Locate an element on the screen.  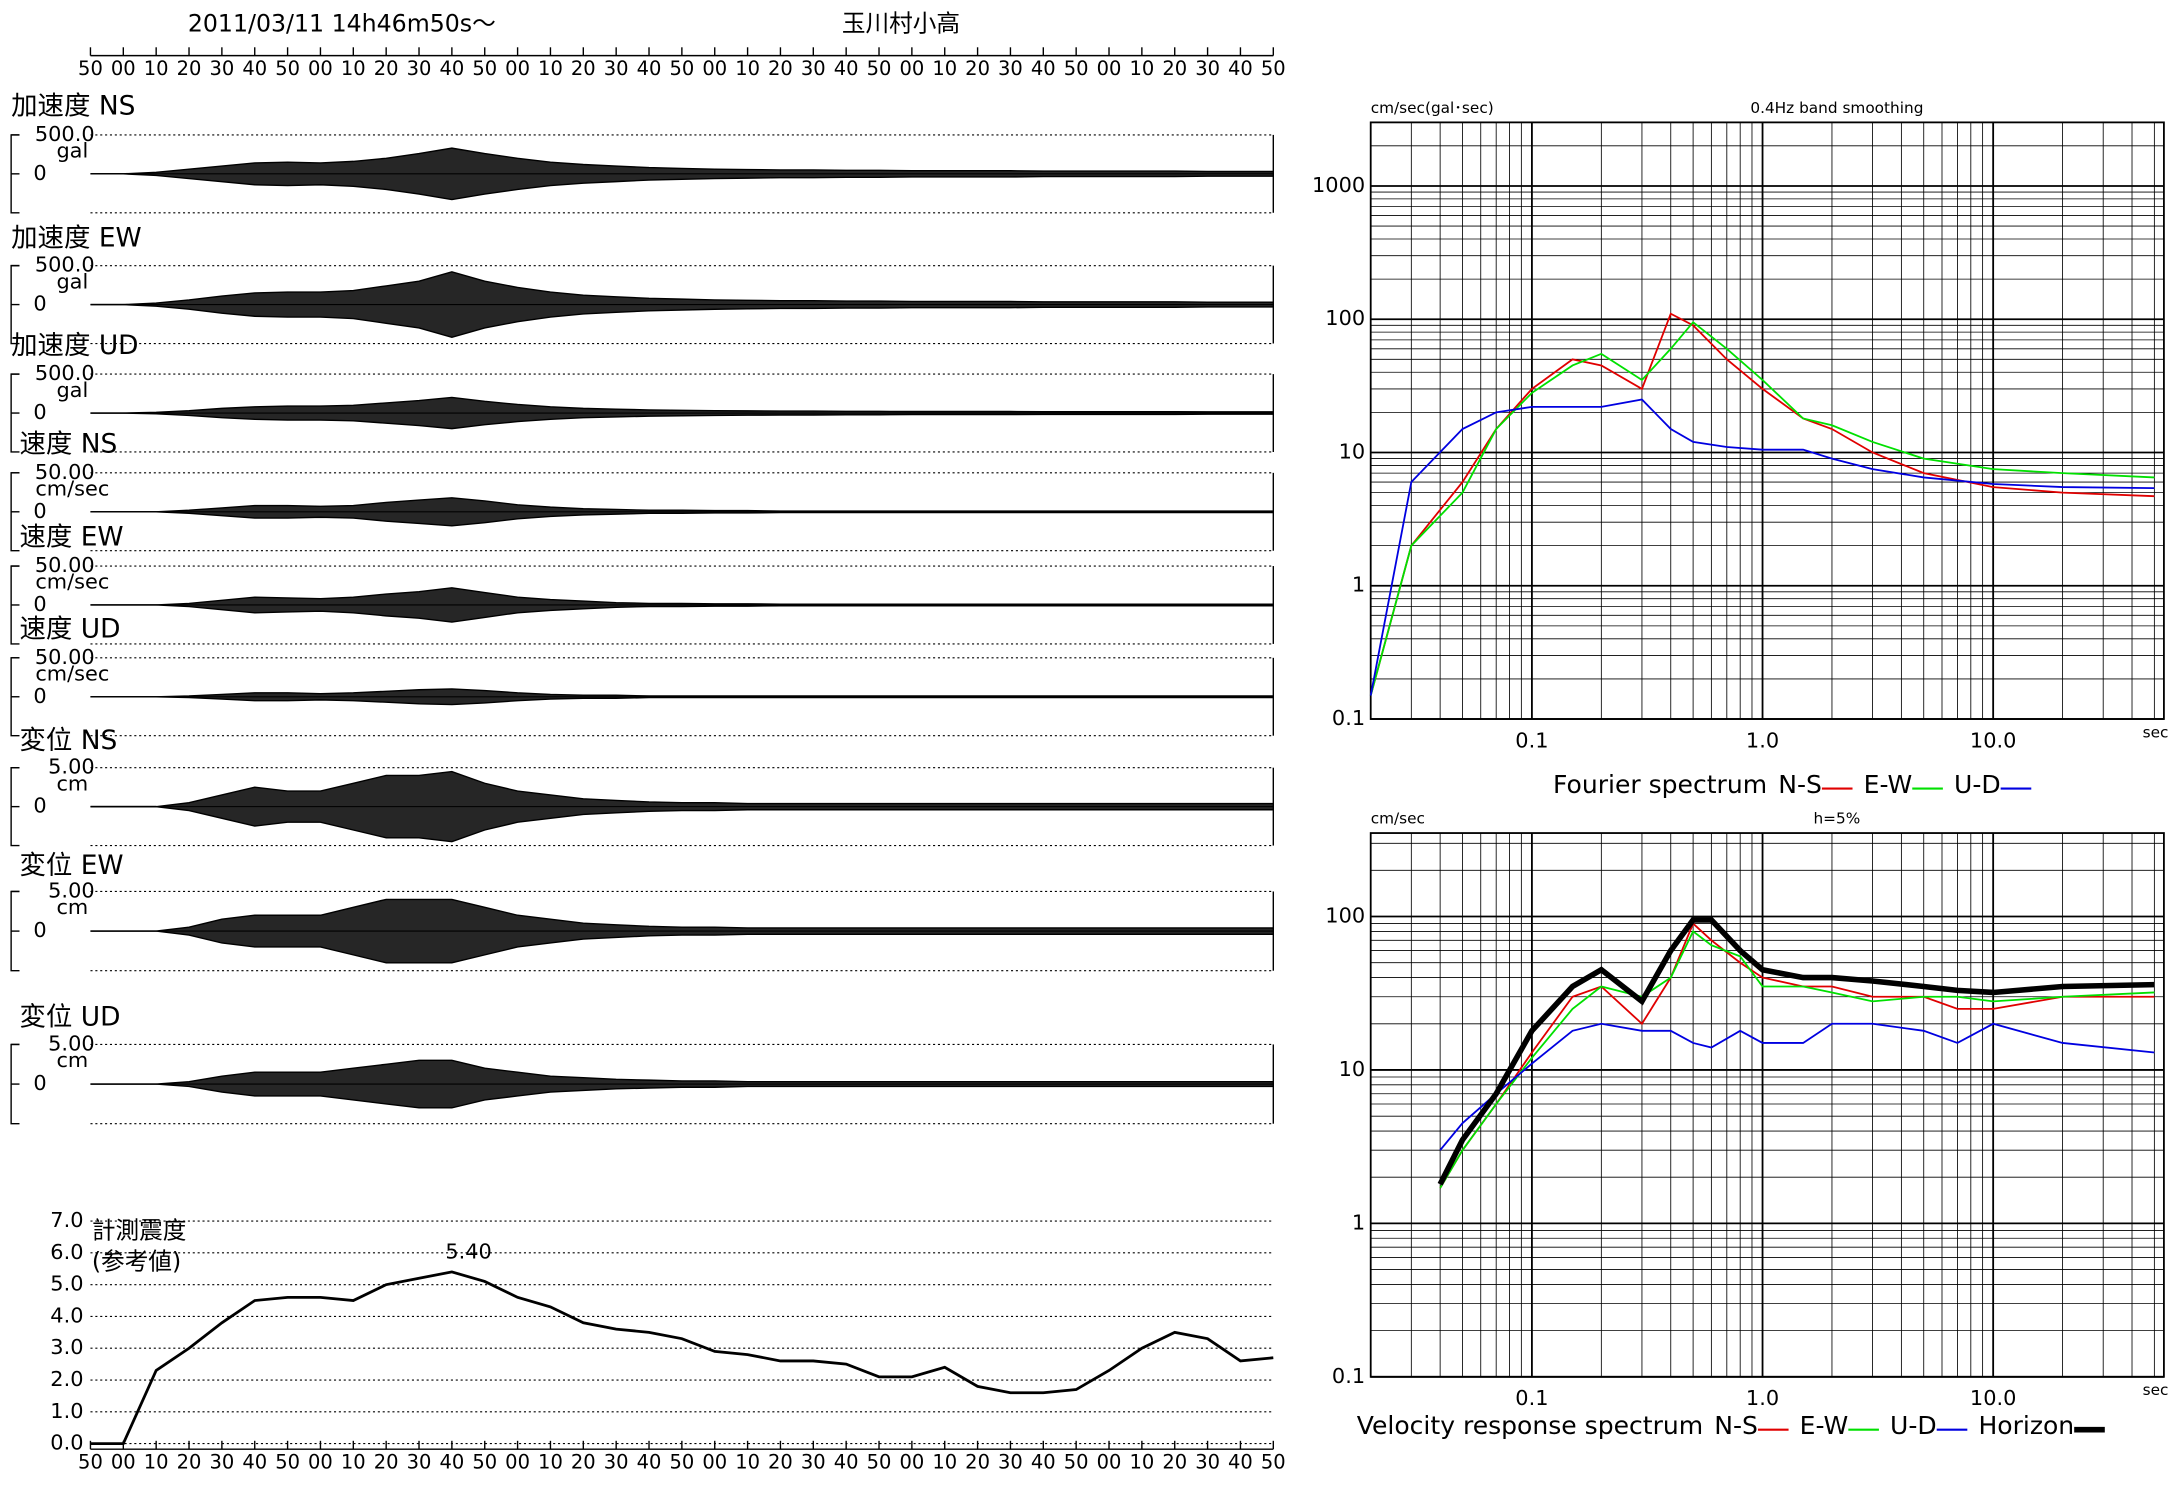
x-tick-label: 0.1 is located at coordinates (1531, 740).